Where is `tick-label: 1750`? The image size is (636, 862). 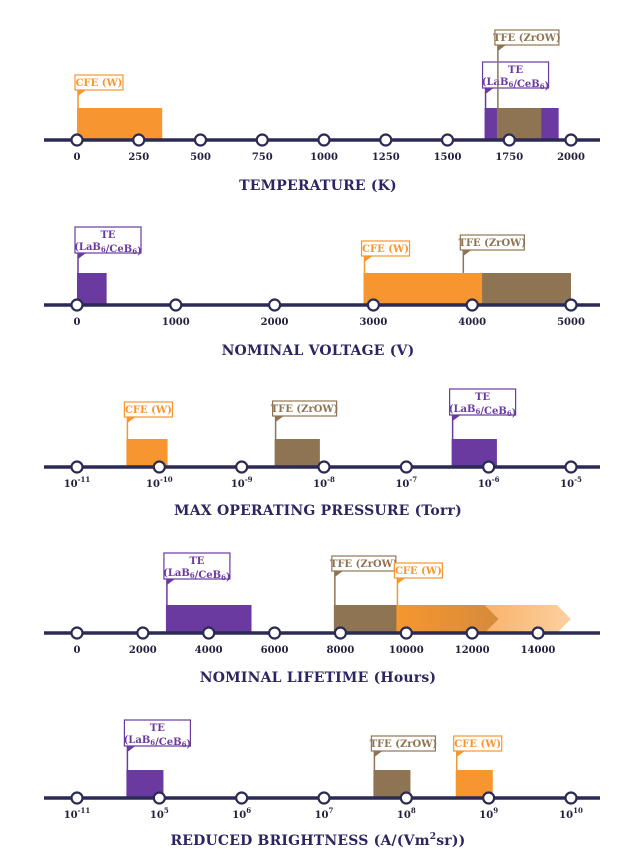 tick-label: 1750 is located at coordinates (509, 157).